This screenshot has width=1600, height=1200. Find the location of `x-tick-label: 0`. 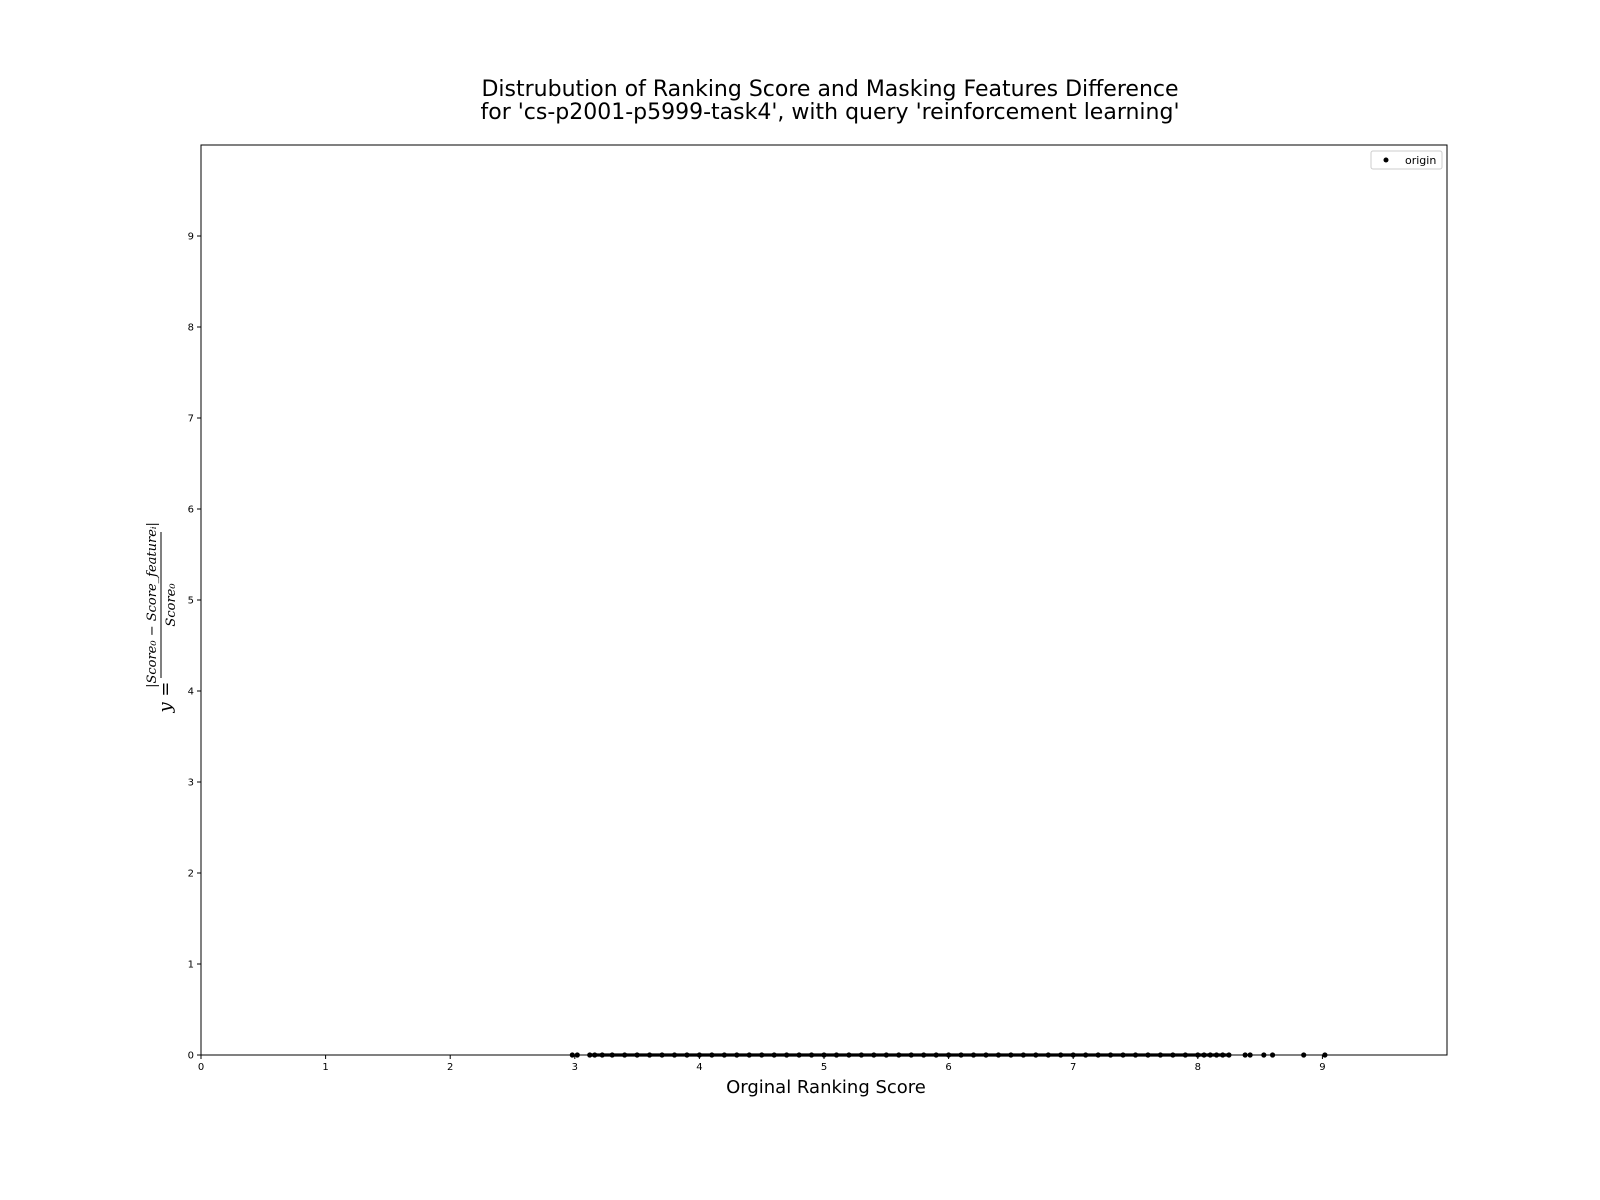

x-tick-label: 0 is located at coordinates (201, 1067).